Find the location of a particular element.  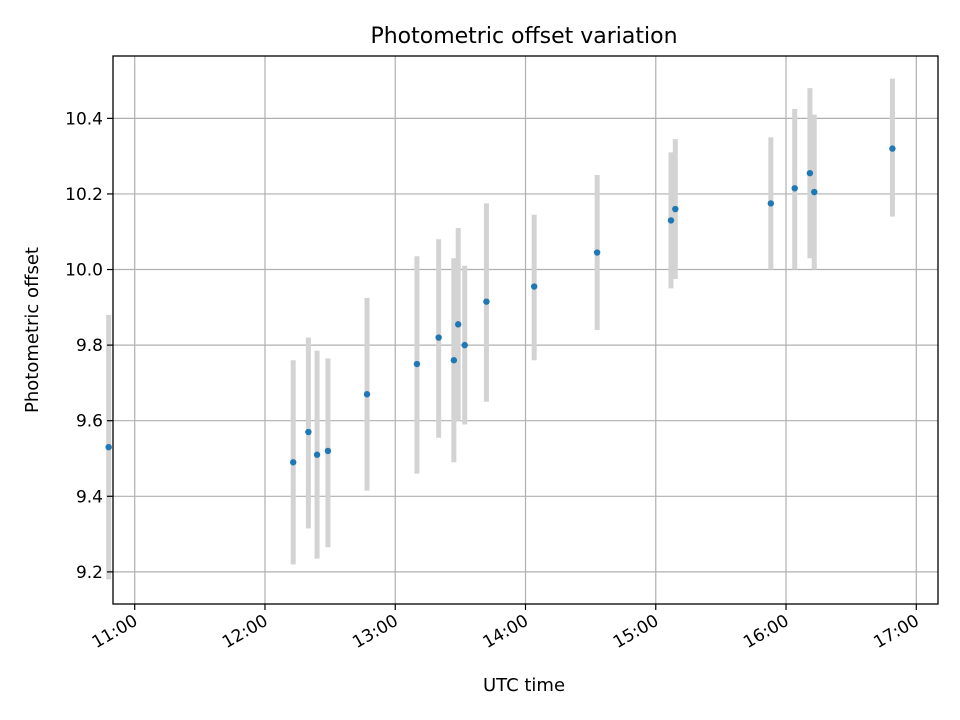

chart-title: Photometric offset variation is located at coordinates (523, 36).